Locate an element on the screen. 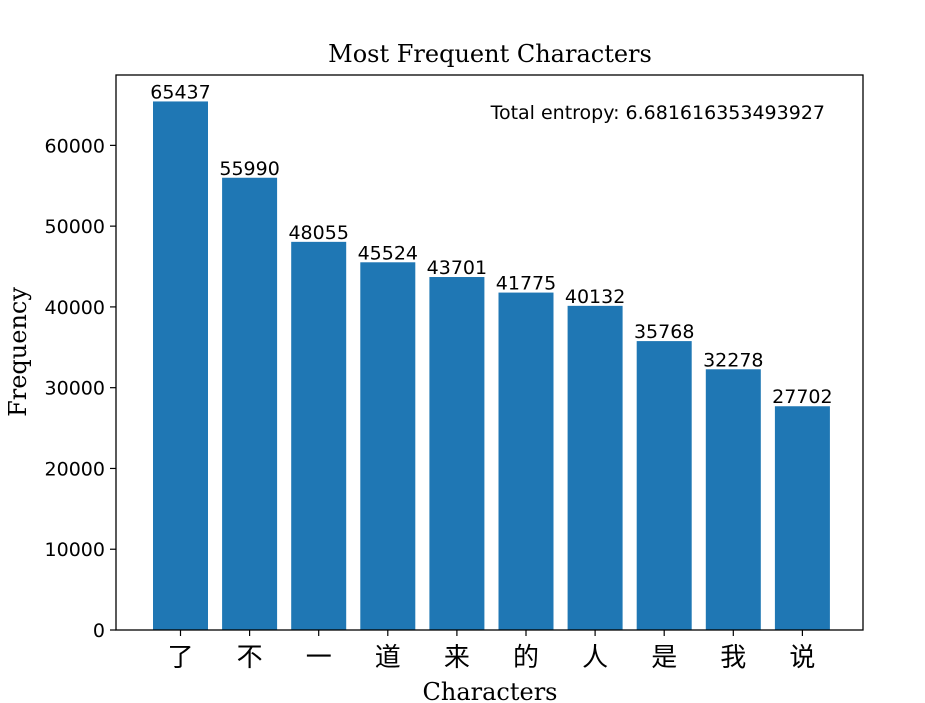  x-tick-label: 来 is located at coordinates (457, 658).